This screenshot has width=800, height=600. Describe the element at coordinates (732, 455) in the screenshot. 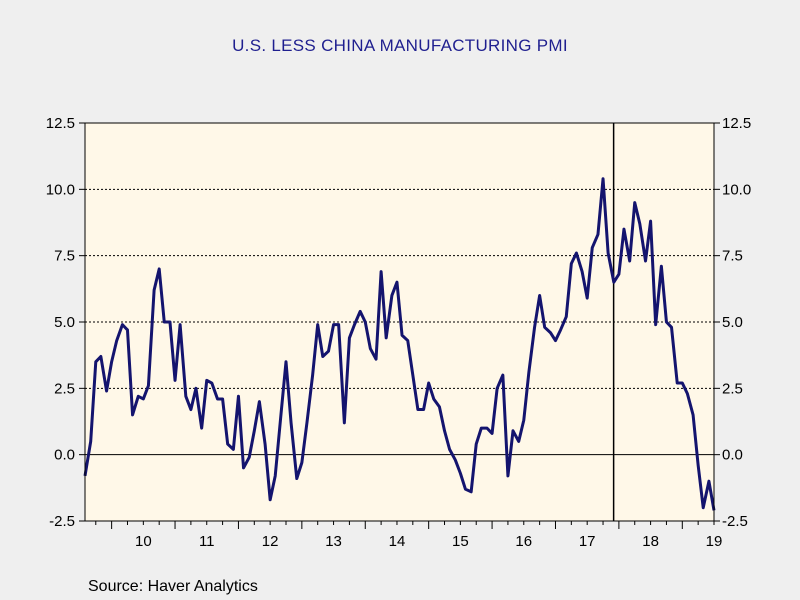

I see `y-tick-label-right: 0.0` at that location.